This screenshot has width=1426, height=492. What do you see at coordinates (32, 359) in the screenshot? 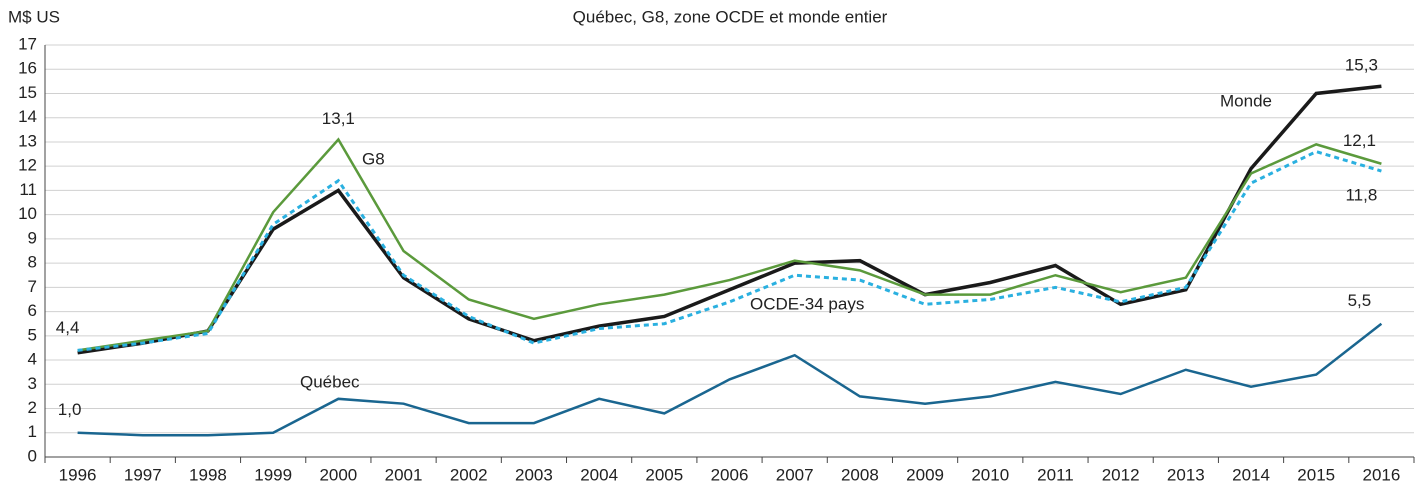
I see `y-tick-label: 4` at bounding box center [32, 359].